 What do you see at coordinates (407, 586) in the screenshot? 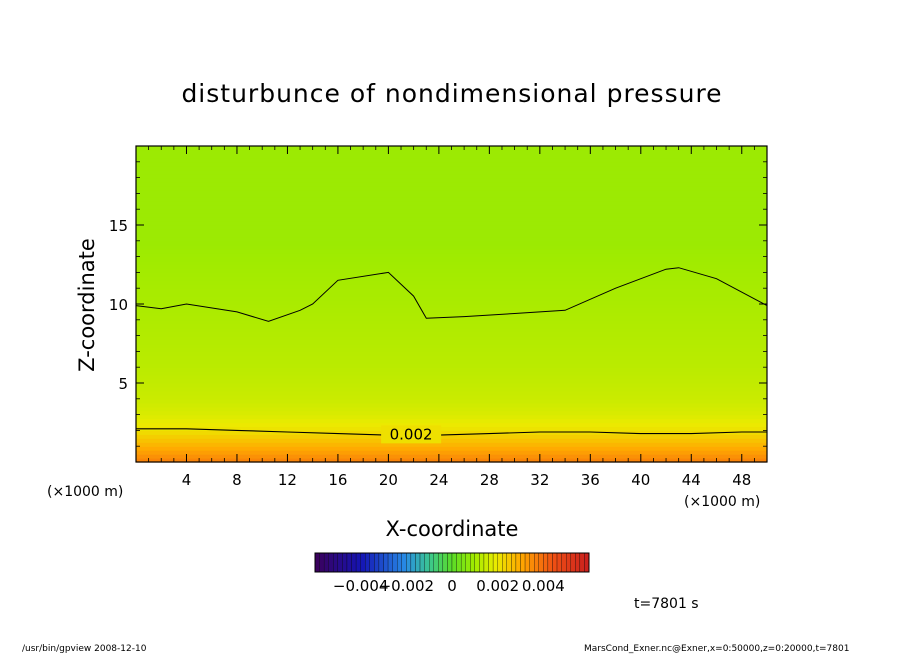
I see `colorbar-tick-label: −0.002` at bounding box center [407, 586].